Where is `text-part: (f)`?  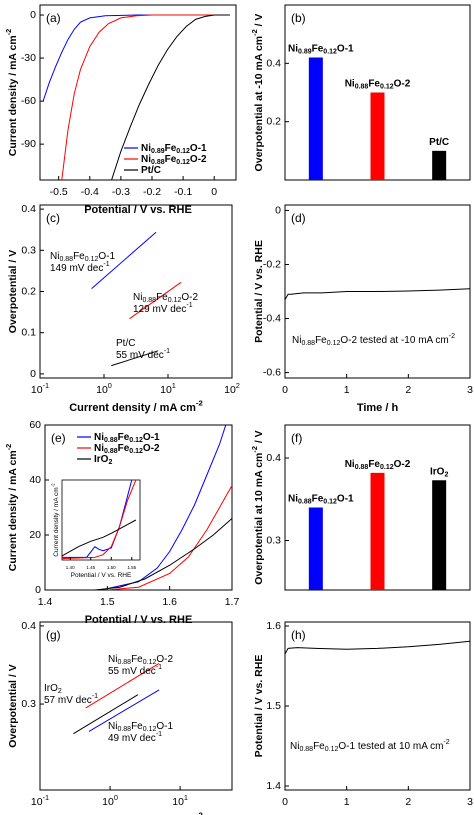 text-part: (f) is located at coordinates (296, 438).